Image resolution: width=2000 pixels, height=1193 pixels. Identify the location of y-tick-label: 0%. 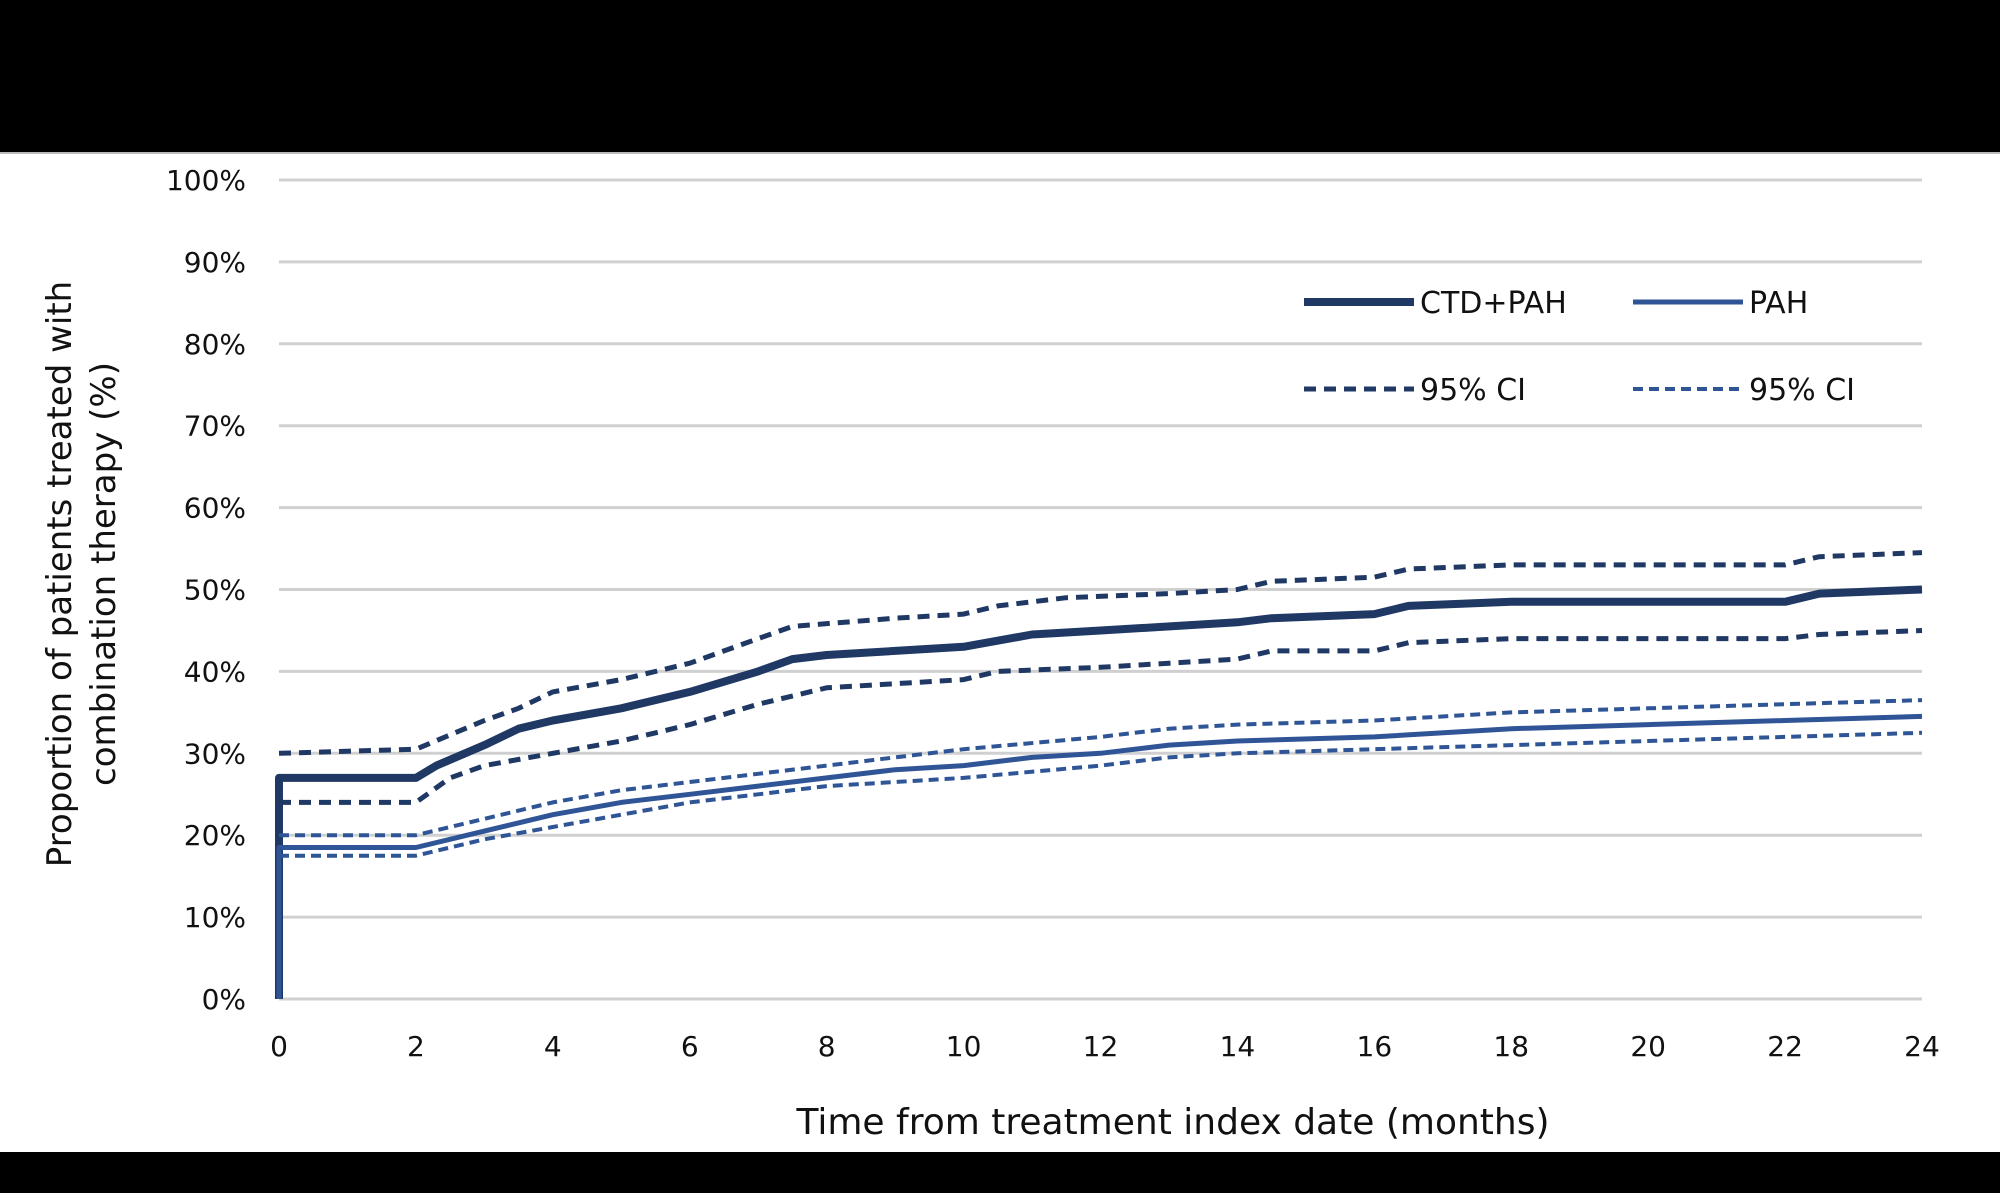
(224, 999).